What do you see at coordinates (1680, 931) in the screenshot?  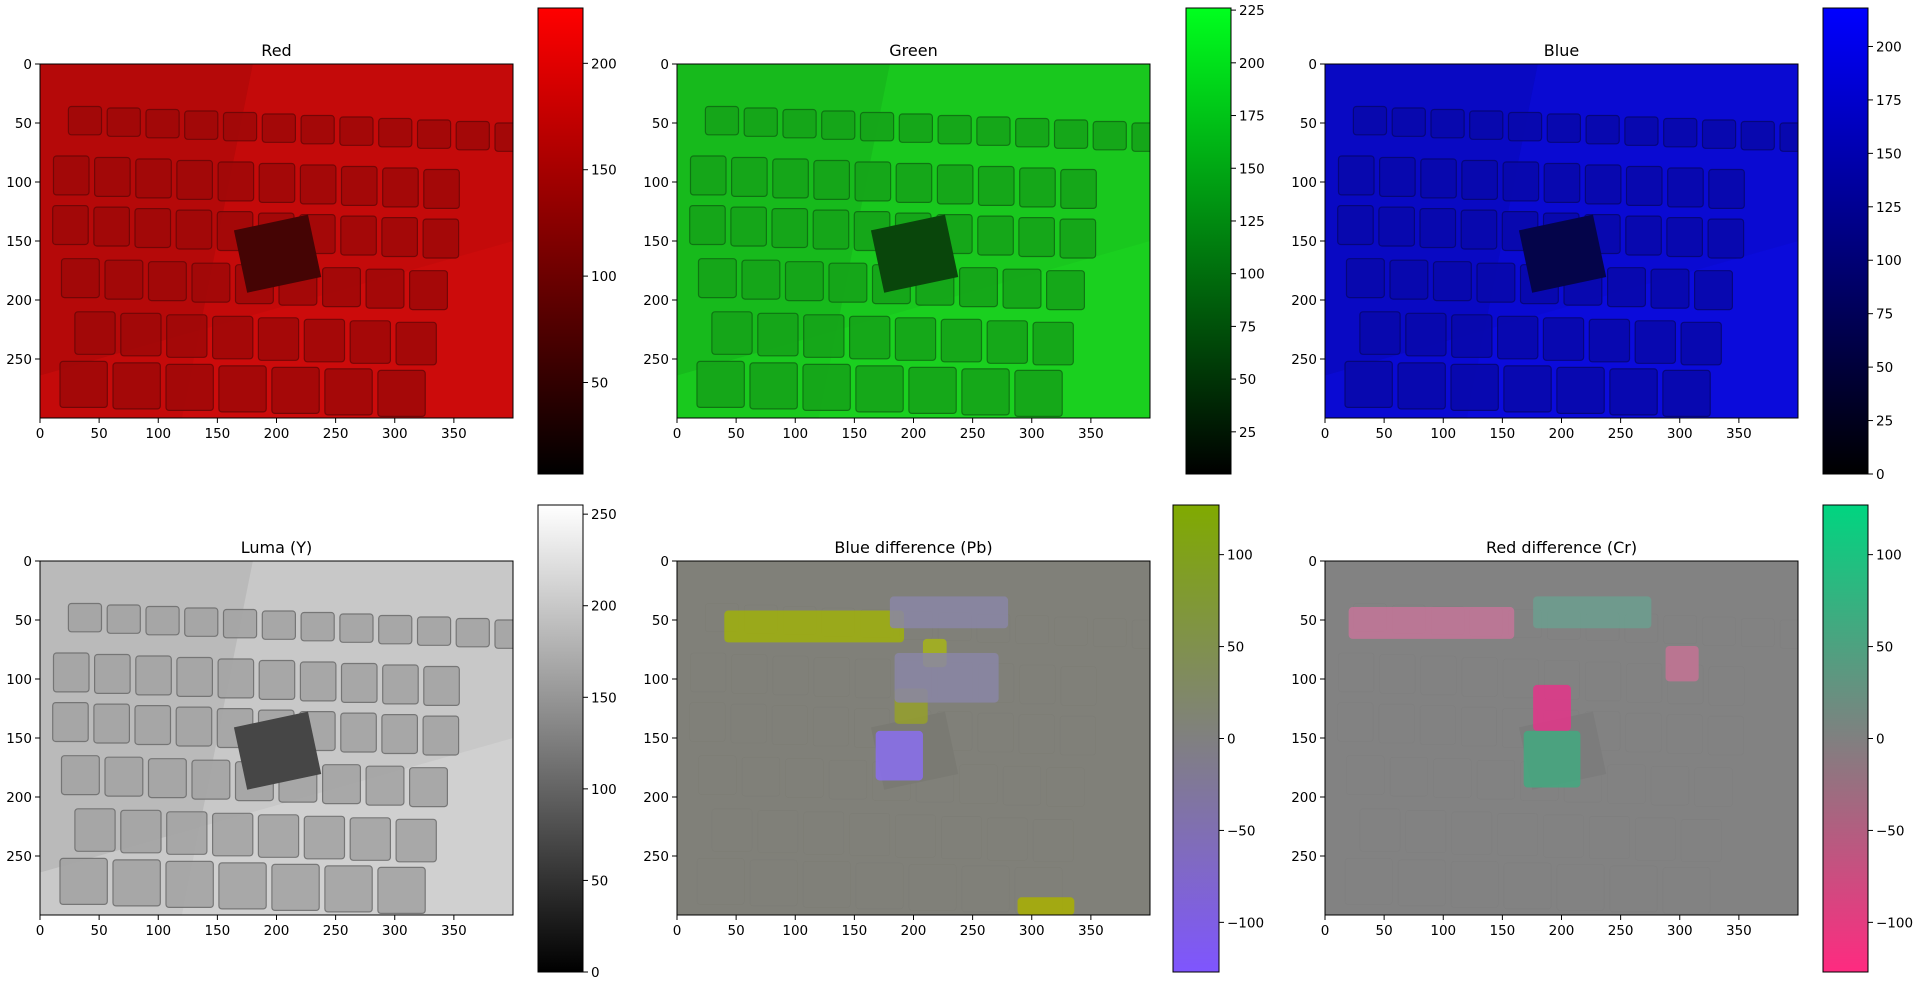 I see `x-tick-label: 300` at bounding box center [1680, 931].